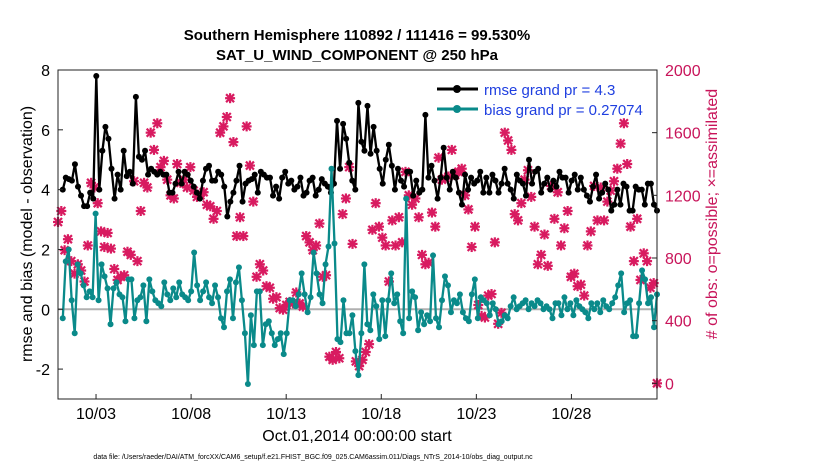  I want to click on y-axis-label: rmse and bias (model - observation), so click(27, 234).